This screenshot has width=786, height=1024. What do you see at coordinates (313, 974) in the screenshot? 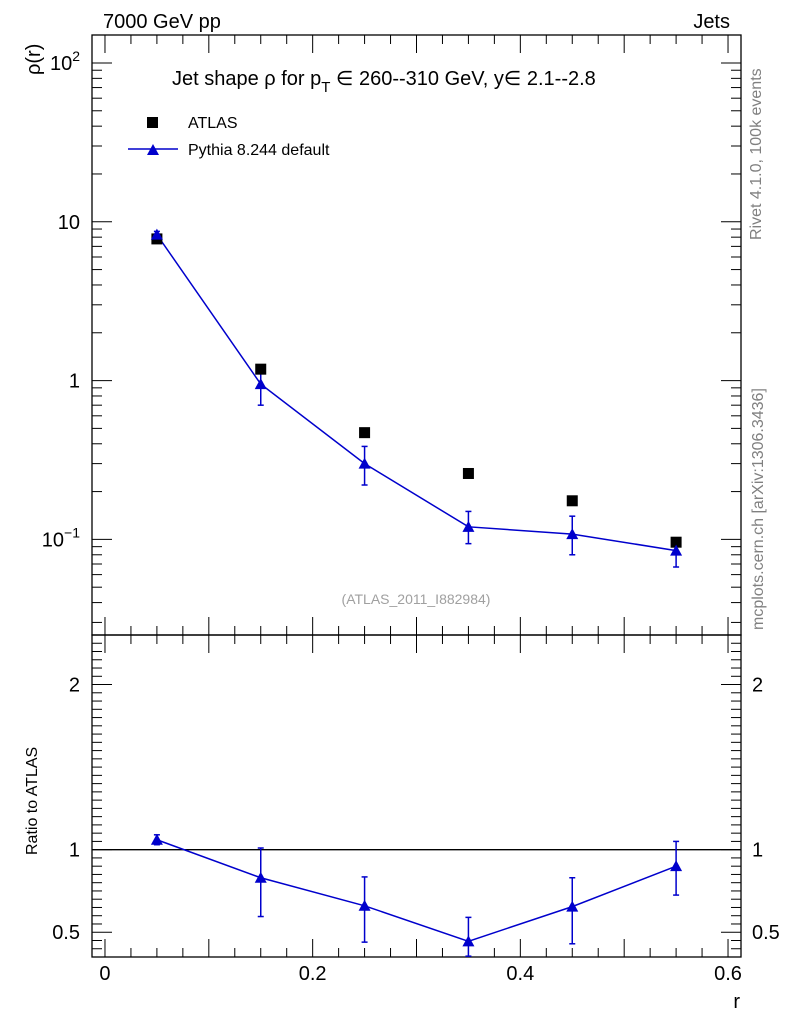
I see `x-tick-label: 0.2` at bounding box center [313, 974].